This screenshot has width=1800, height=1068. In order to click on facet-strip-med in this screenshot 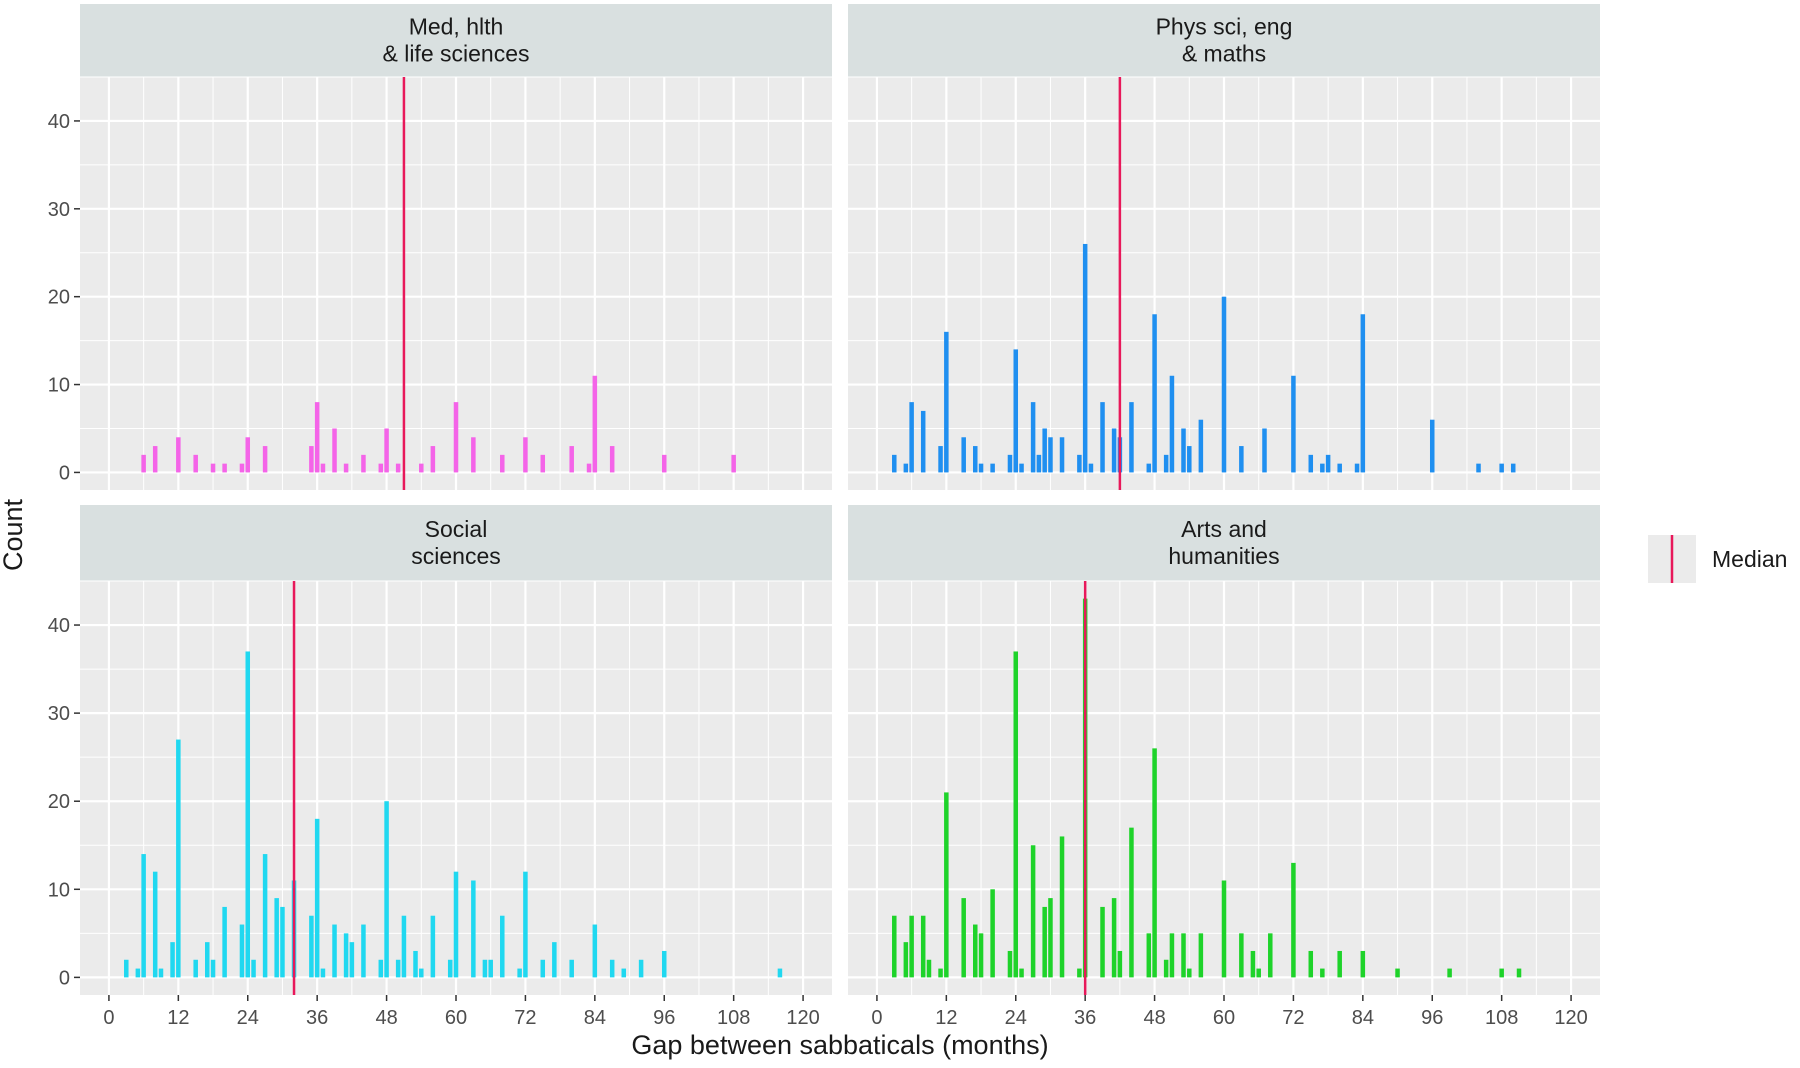, I will do `click(456, 40)`.